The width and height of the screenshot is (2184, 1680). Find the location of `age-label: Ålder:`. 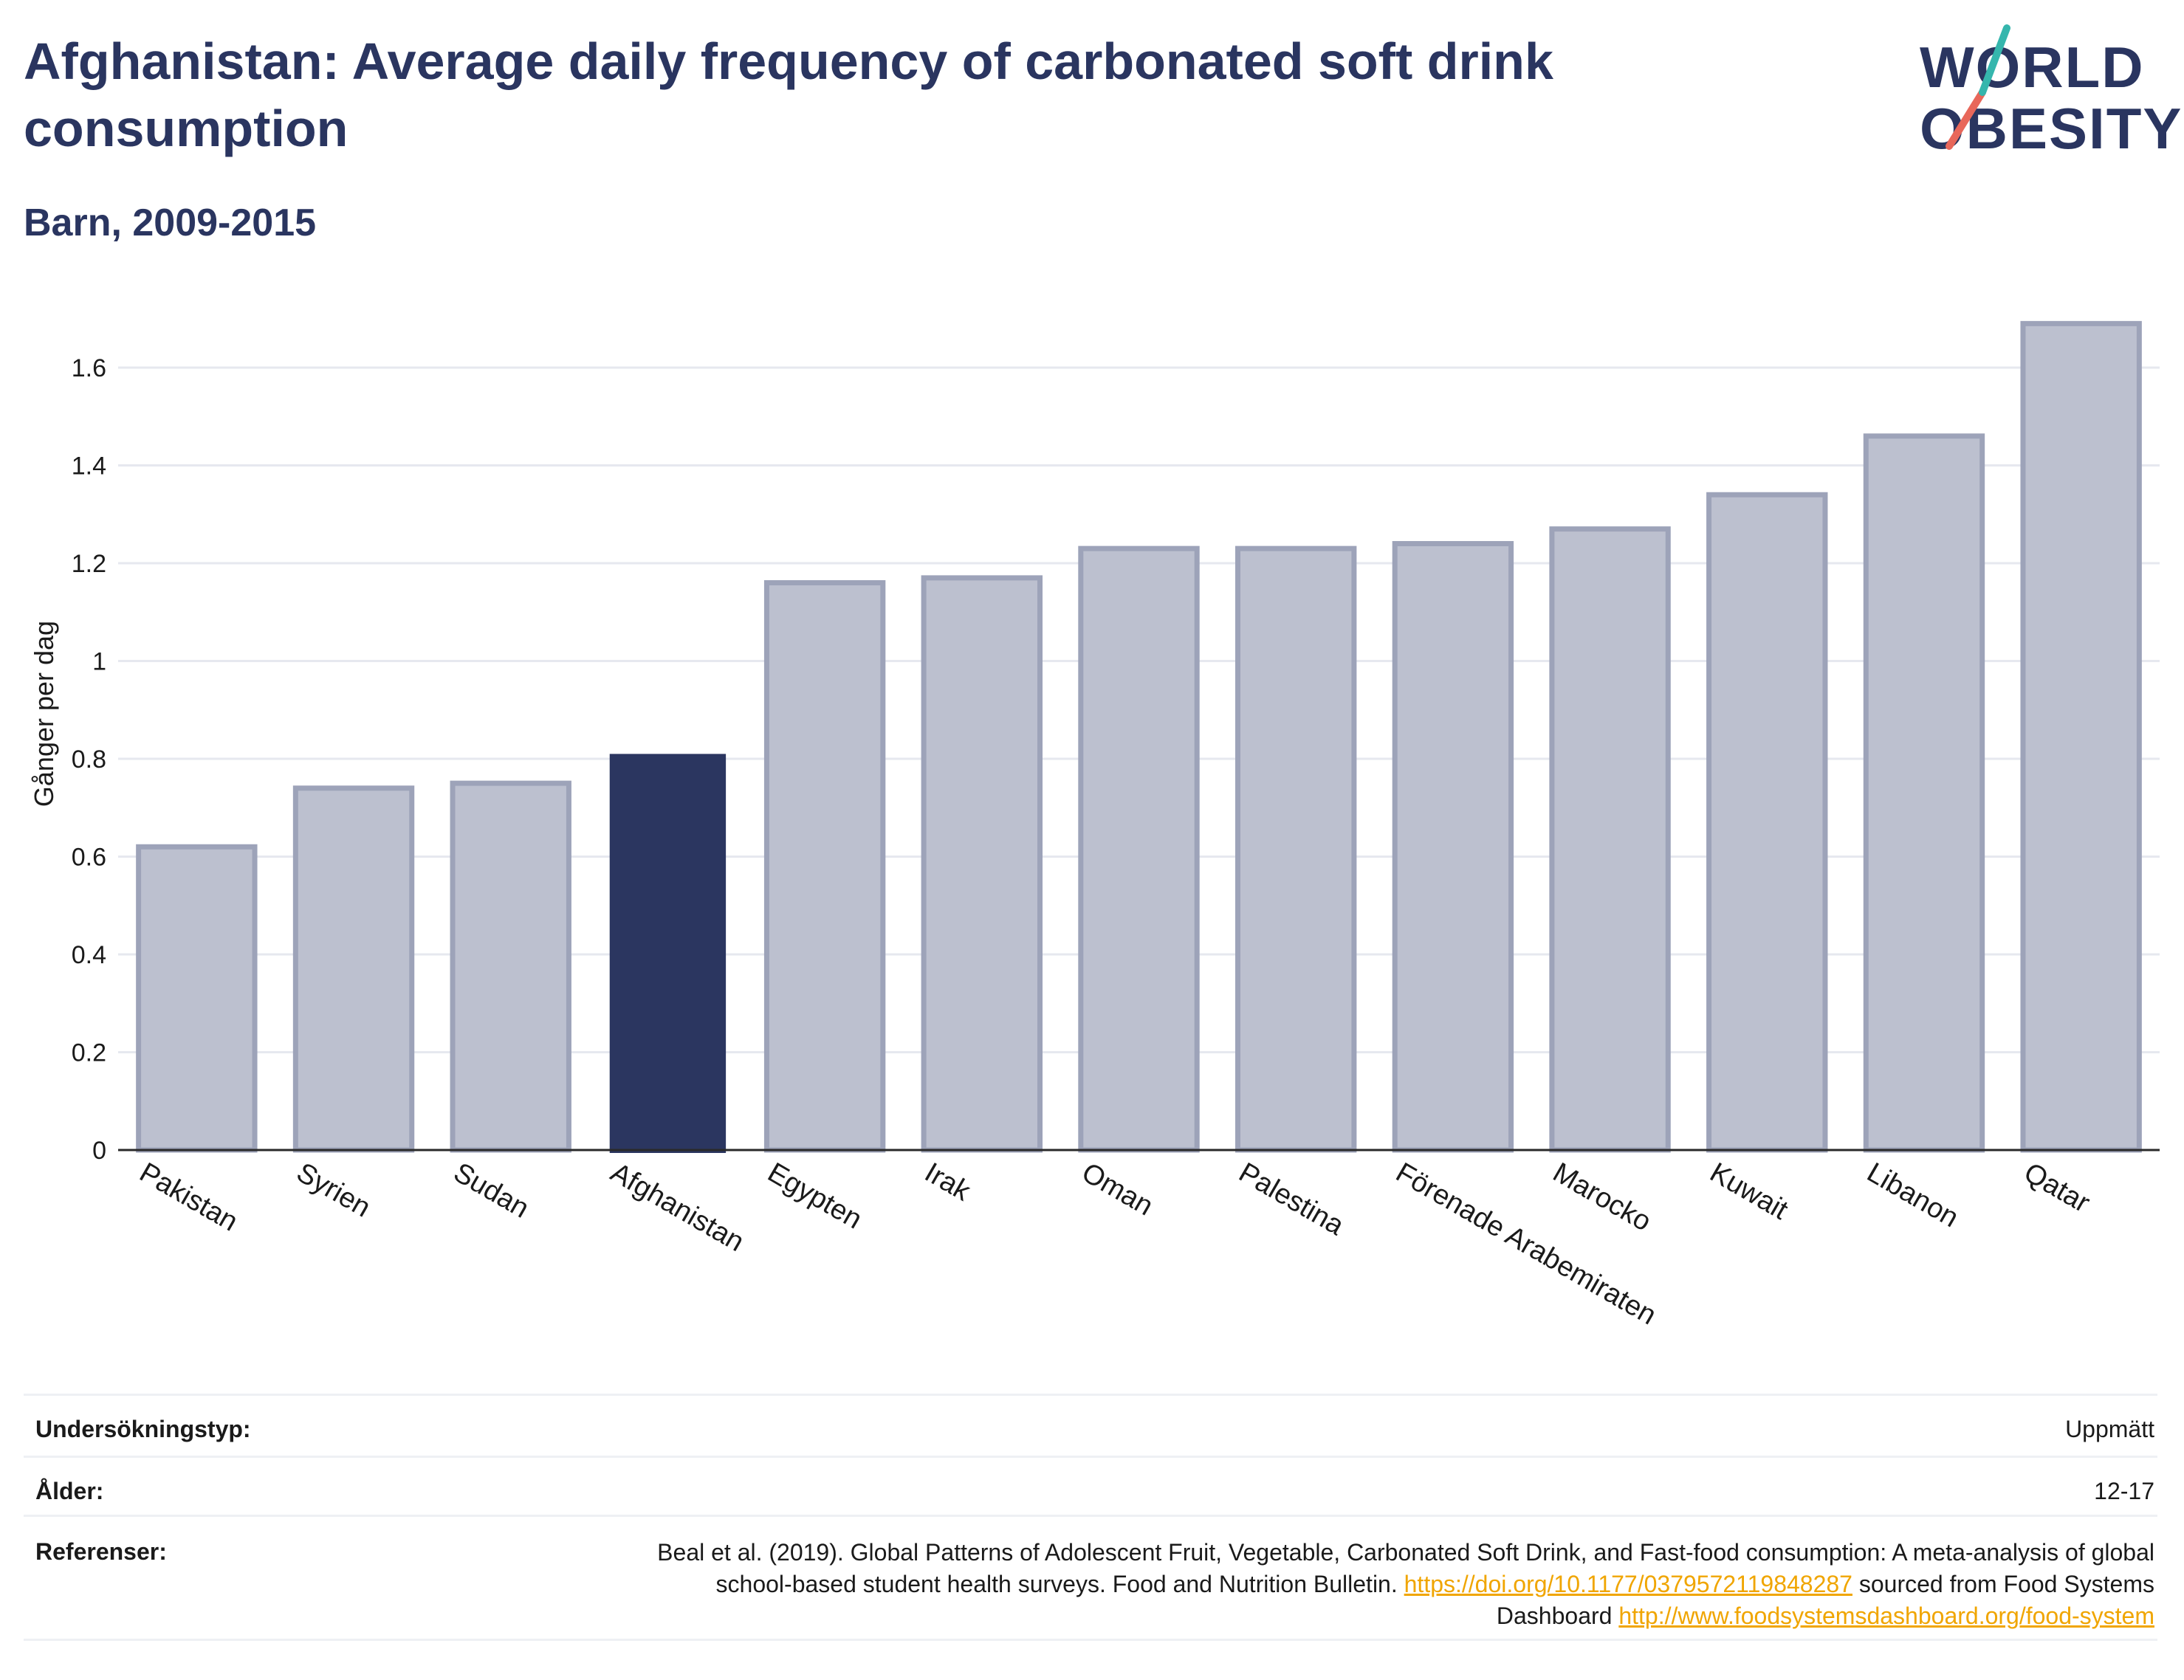

age-label: Ålder: is located at coordinates (70, 1491).